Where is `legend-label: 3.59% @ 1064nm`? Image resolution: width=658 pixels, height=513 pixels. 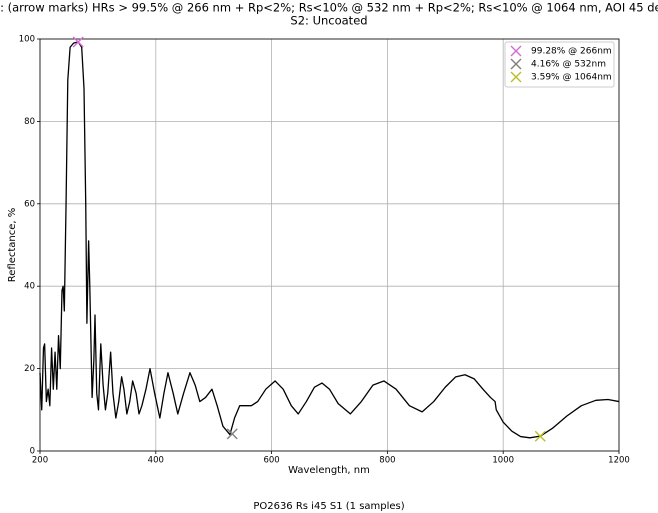
legend-label: 3.59% @ 1064nm is located at coordinates (571, 78).